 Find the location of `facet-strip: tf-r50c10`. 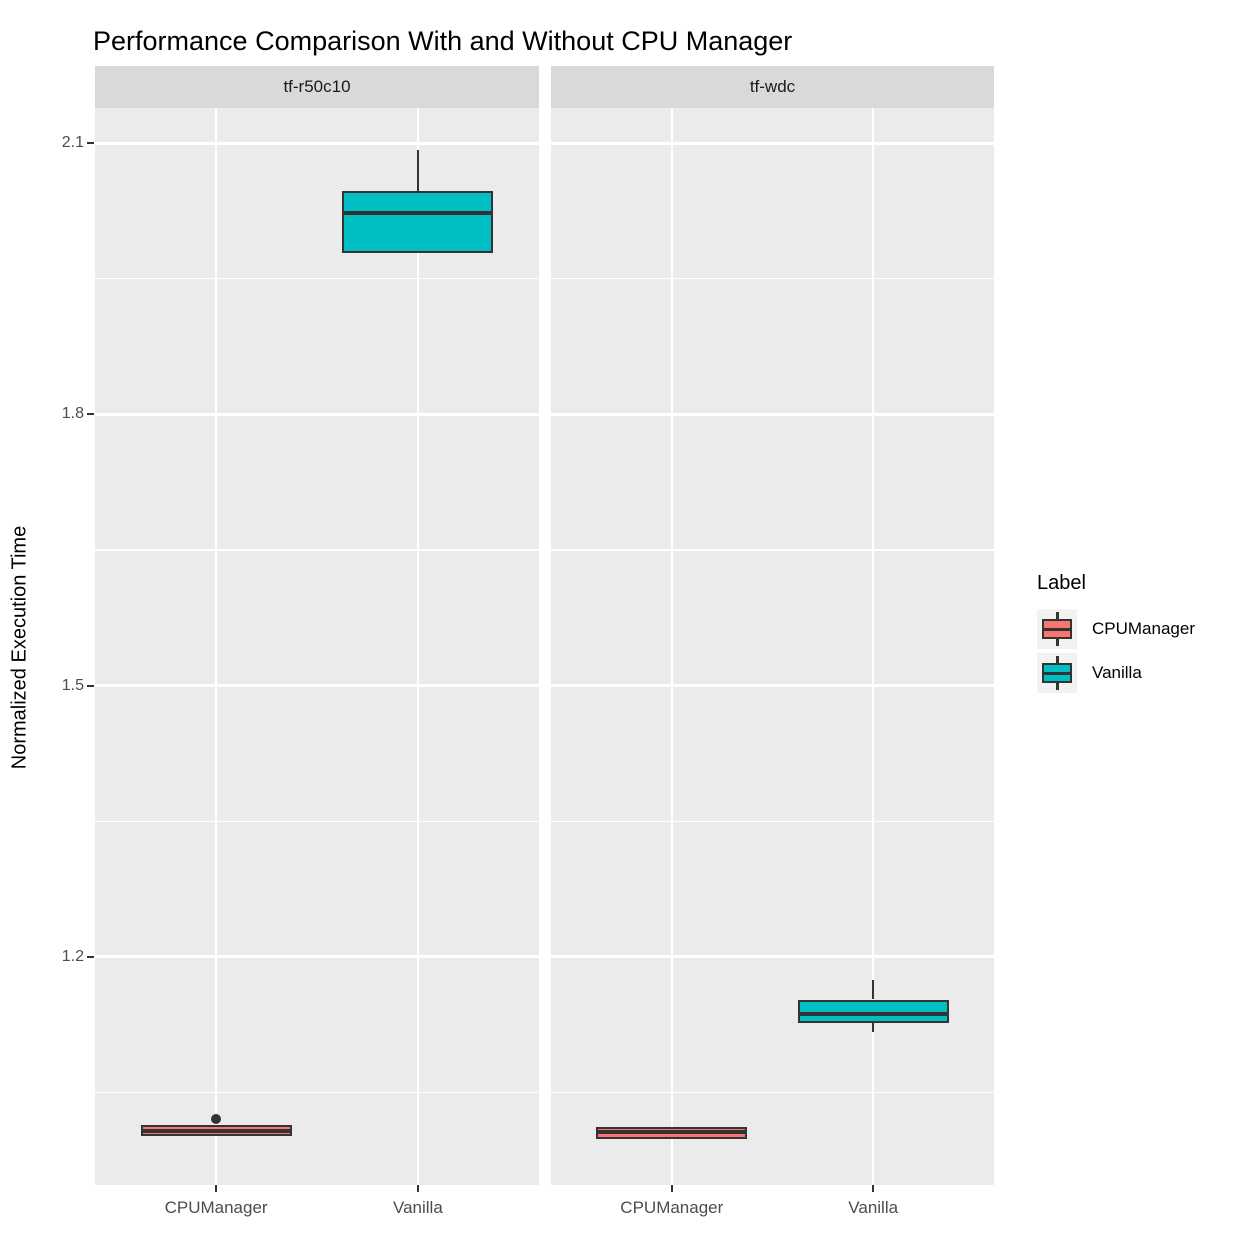

facet-strip: tf-r50c10 is located at coordinates (317, 87).